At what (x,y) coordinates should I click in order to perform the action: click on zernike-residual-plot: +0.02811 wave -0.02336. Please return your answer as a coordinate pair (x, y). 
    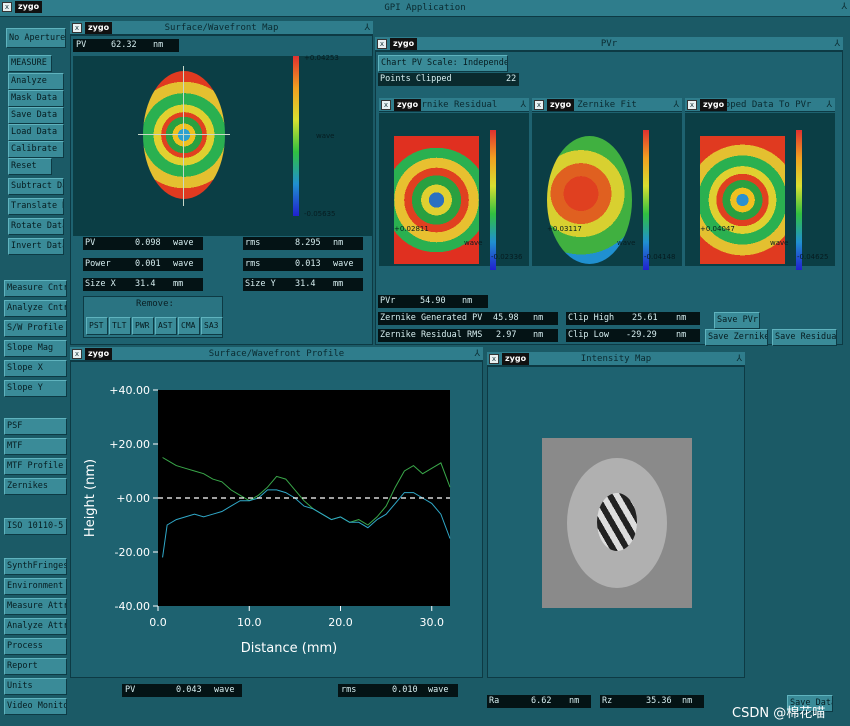
    Looking at the image, I should click on (454, 191).